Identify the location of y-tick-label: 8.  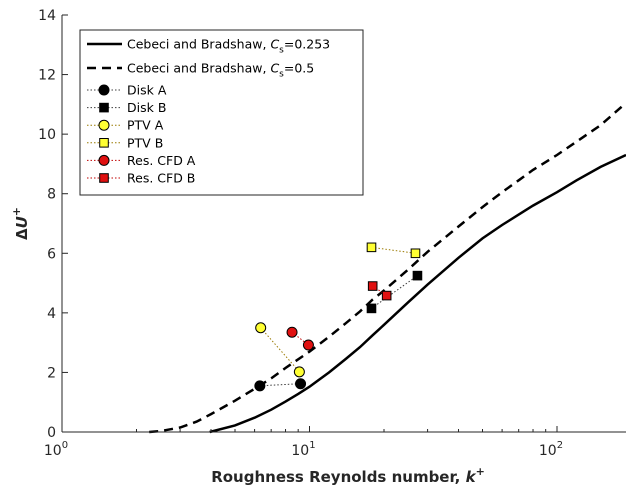
(51, 195).